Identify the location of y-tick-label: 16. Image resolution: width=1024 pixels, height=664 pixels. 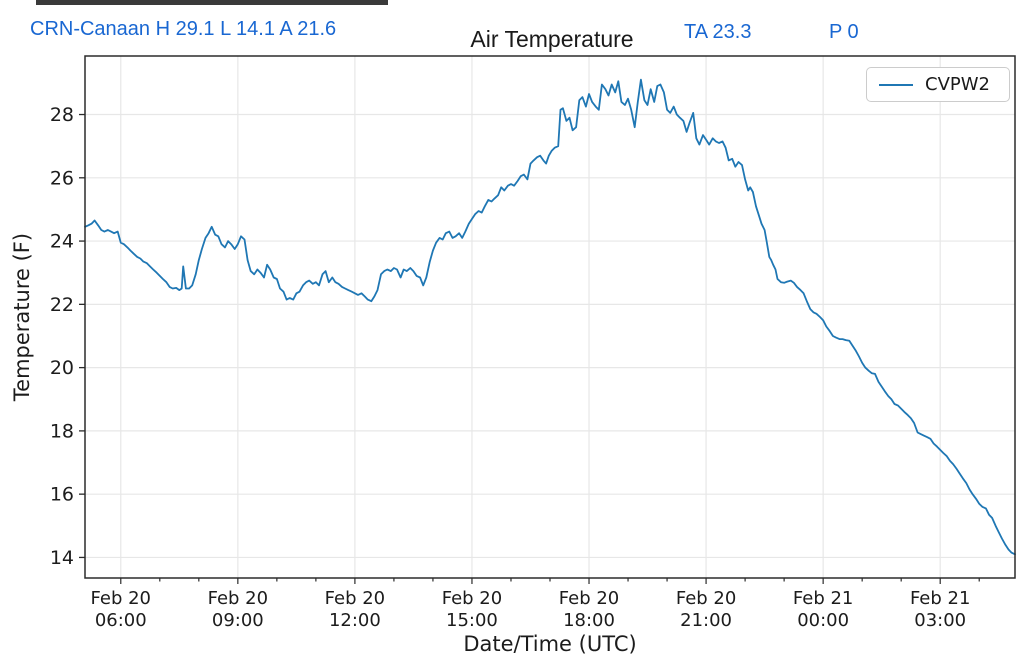
(62, 495).